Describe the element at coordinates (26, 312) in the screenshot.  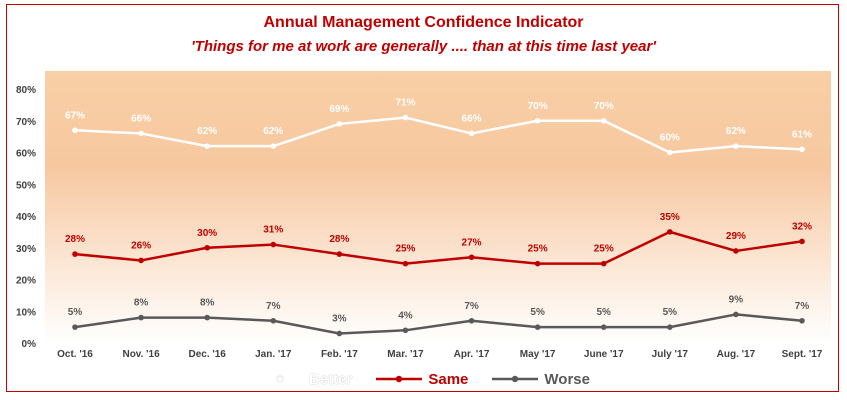
I see `y-tick-label: 10%` at that location.